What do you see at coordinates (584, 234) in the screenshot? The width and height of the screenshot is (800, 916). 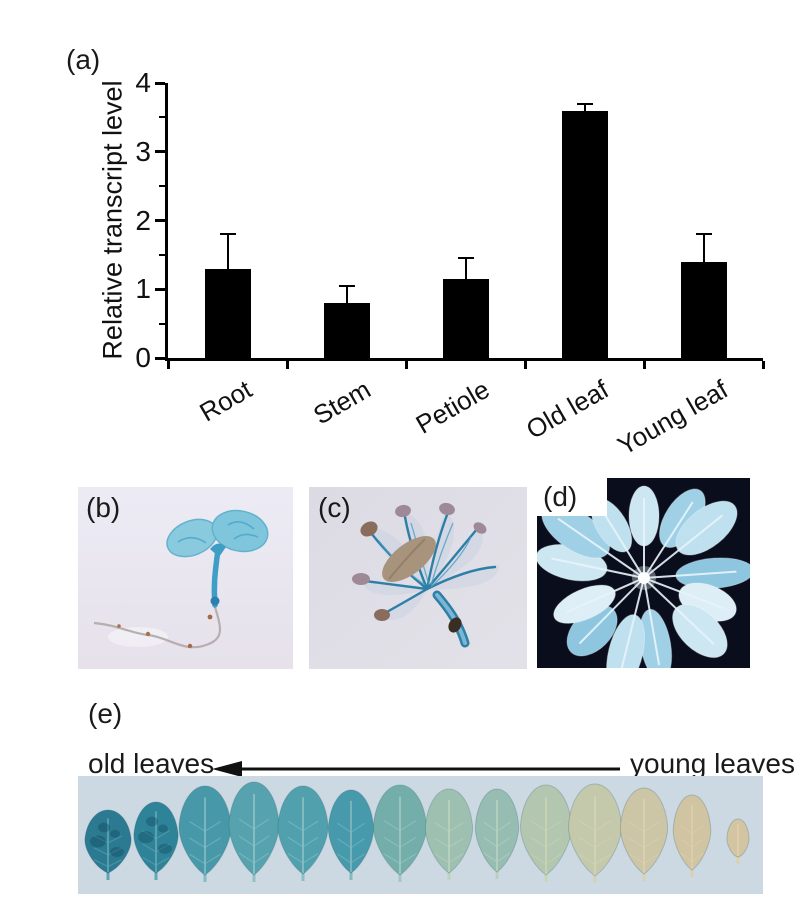 I see `bar-old-leaf` at bounding box center [584, 234].